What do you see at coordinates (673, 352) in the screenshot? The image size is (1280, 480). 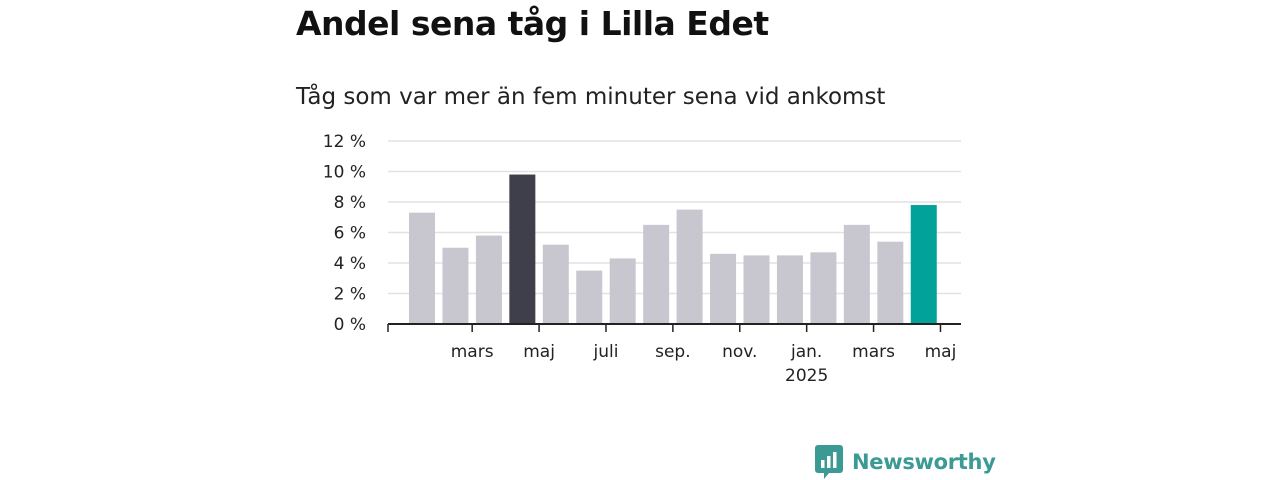 I see `x-tick-label: sep.` at bounding box center [673, 352].